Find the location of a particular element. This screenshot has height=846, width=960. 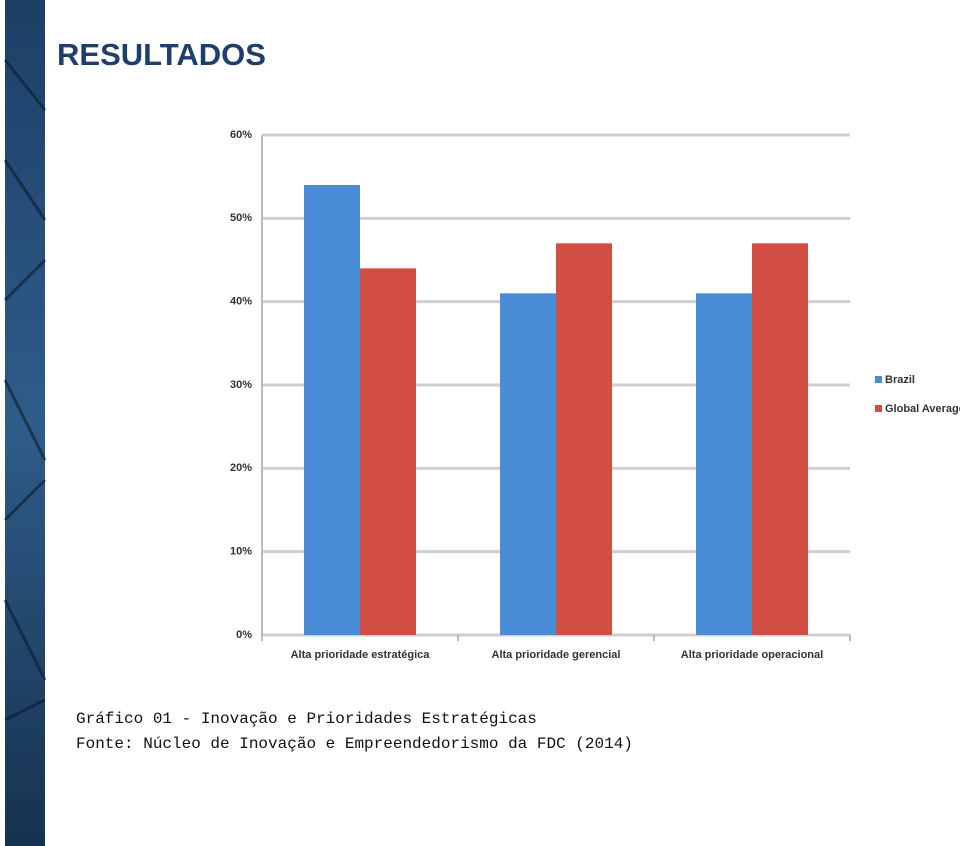

x-tick-label: Alta prioridade operacional is located at coordinates (752, 655).